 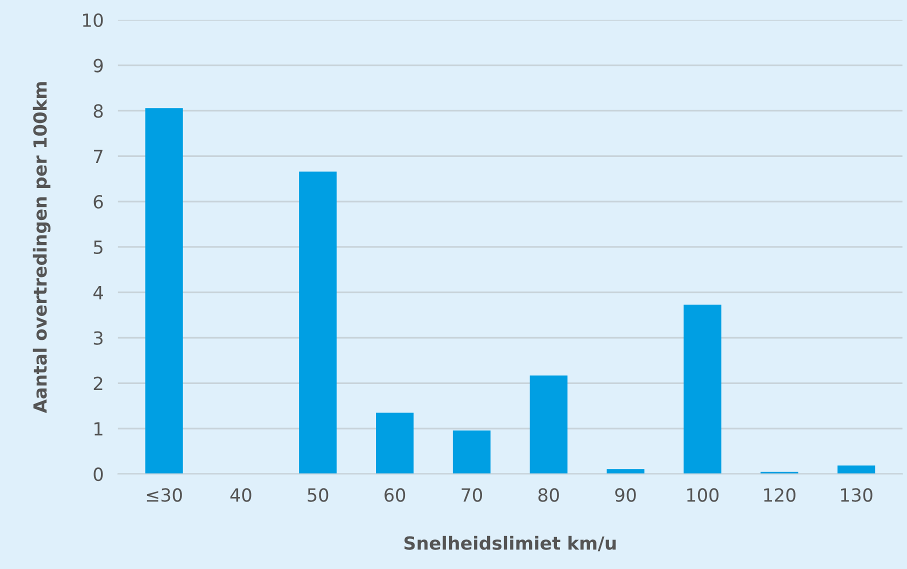 What do you see at coordinates (98, 383) in the screenshot?
I see `y-tick-label: 2` at bounding box center [98, 383].